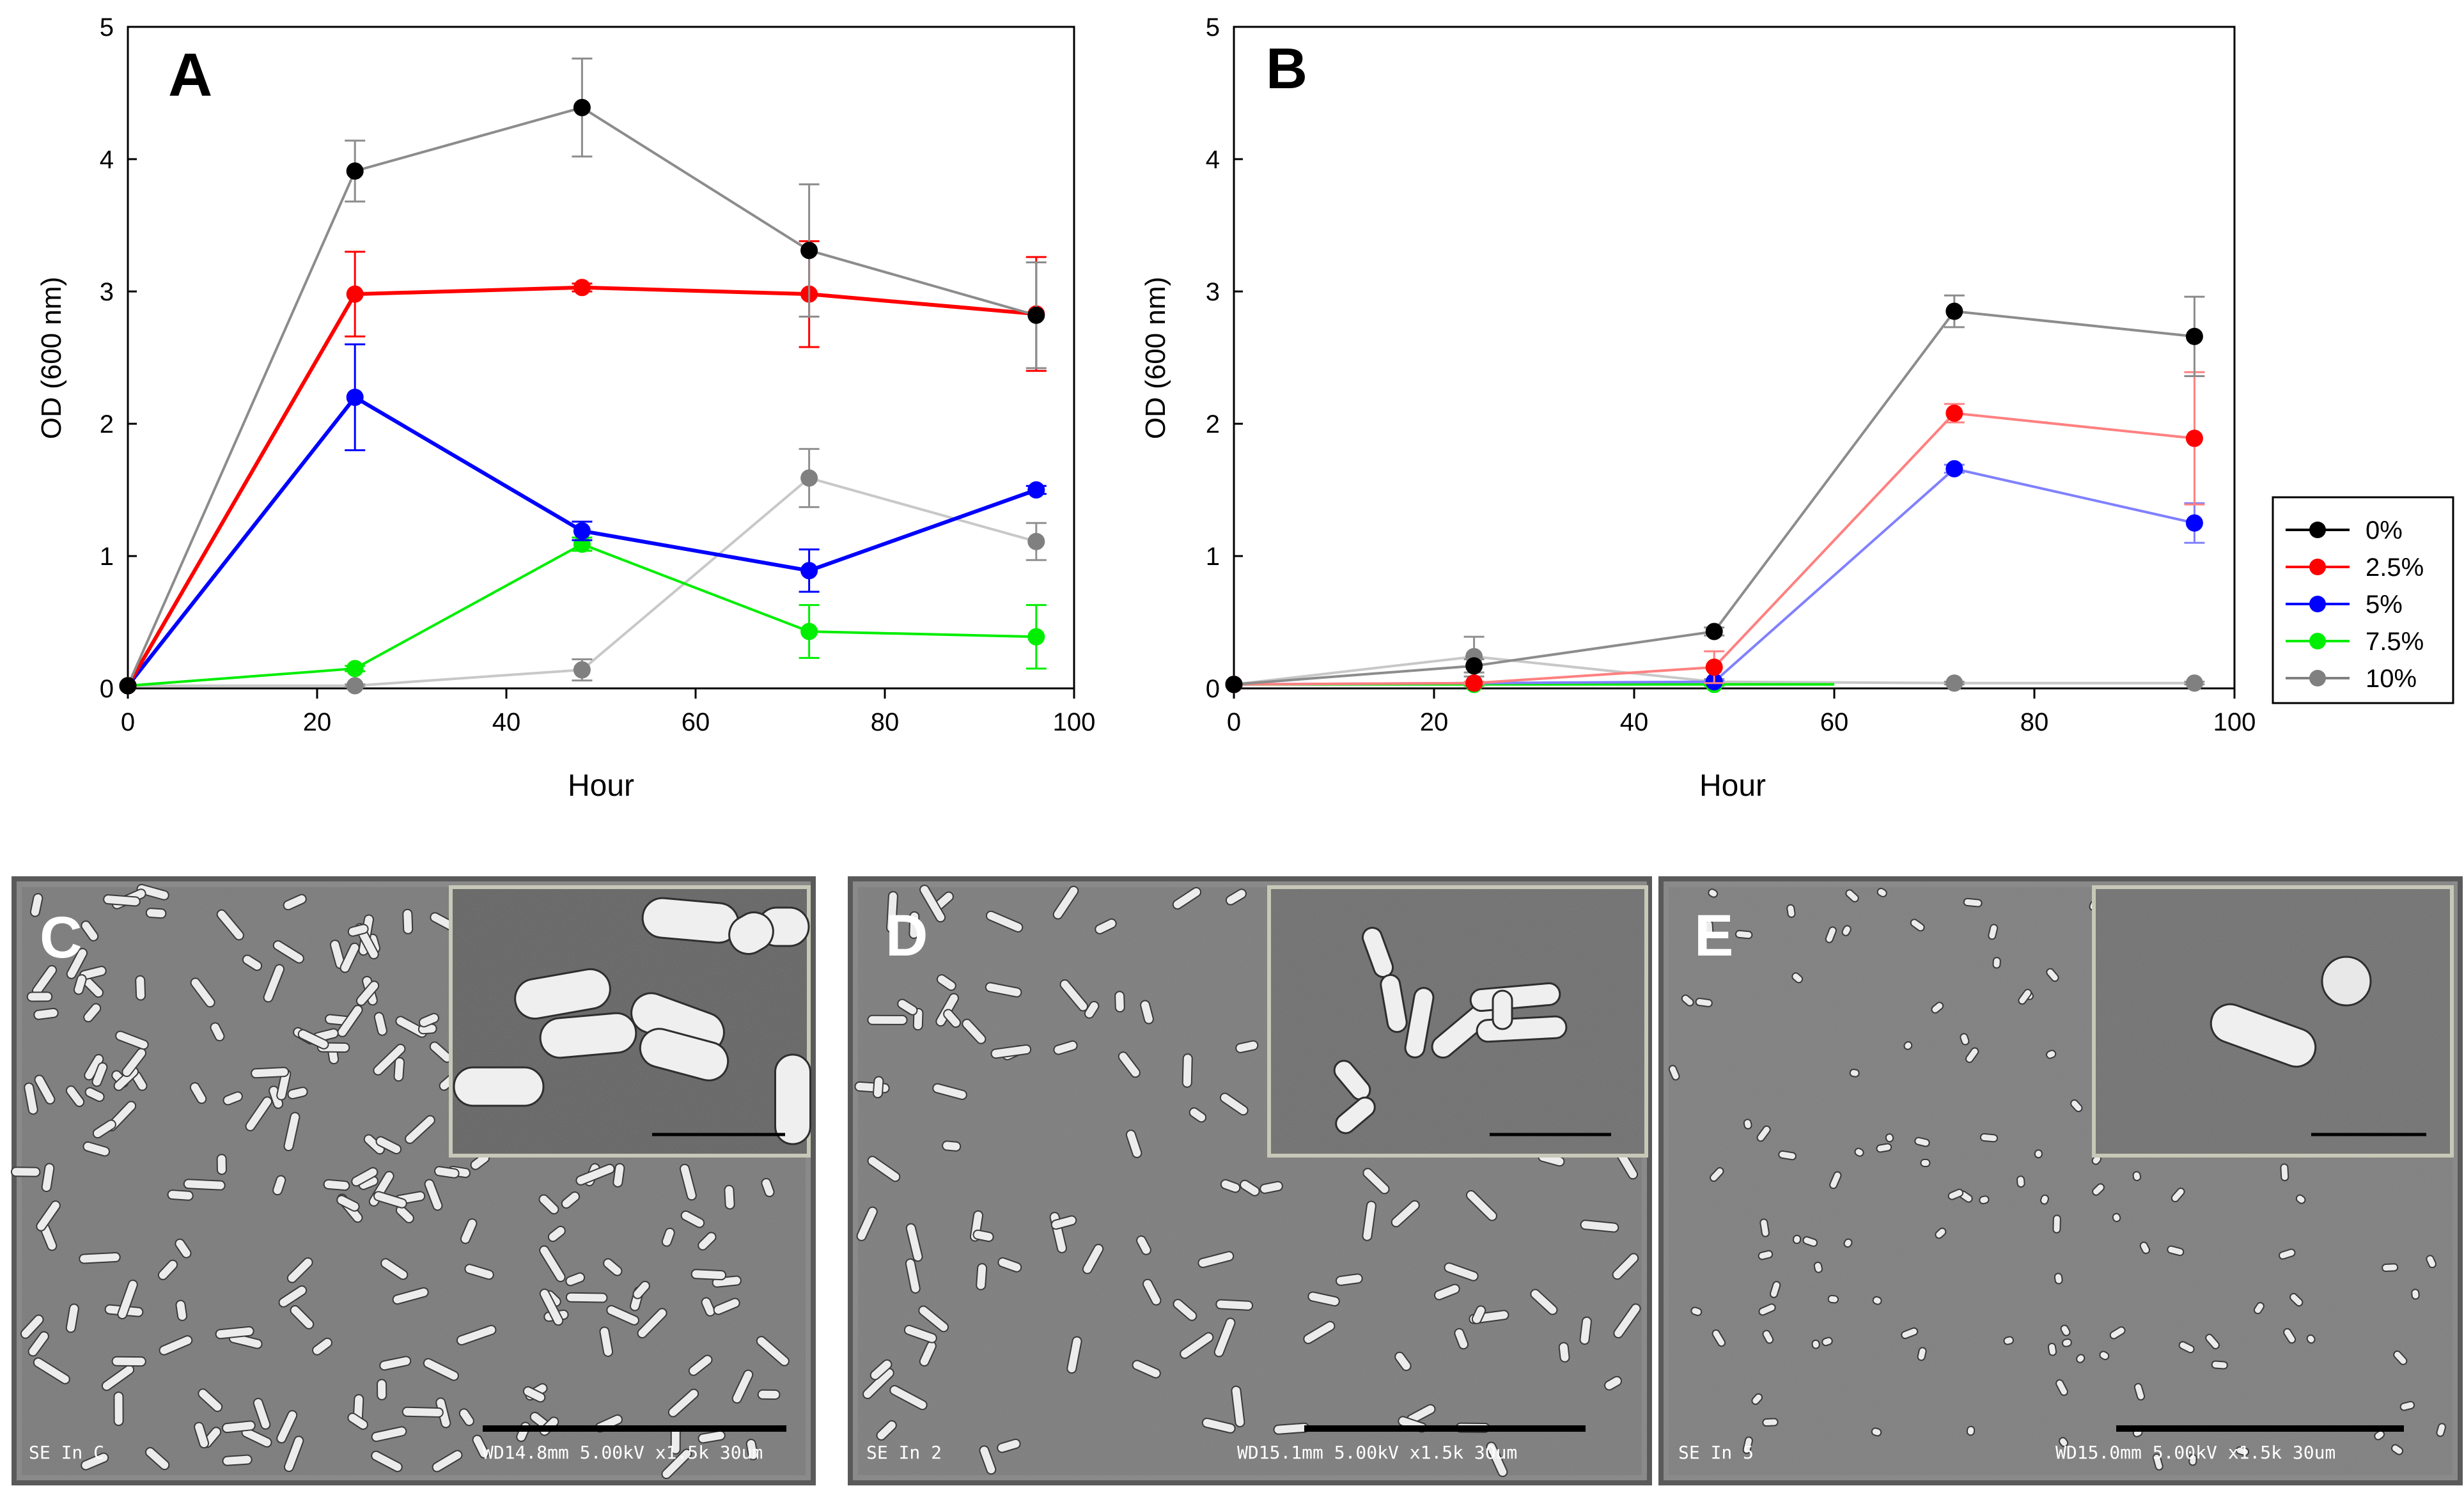  Describe the element at coordinates (1074, 722) in the screenshot. I see `panel-a-x-tick-label: 100` at that location.